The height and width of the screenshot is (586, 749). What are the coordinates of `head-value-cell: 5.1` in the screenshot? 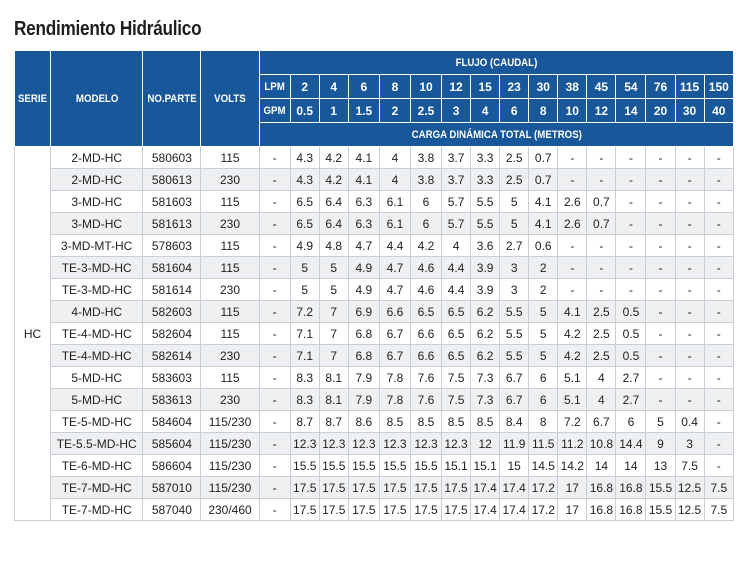 It's located at (572, 399).